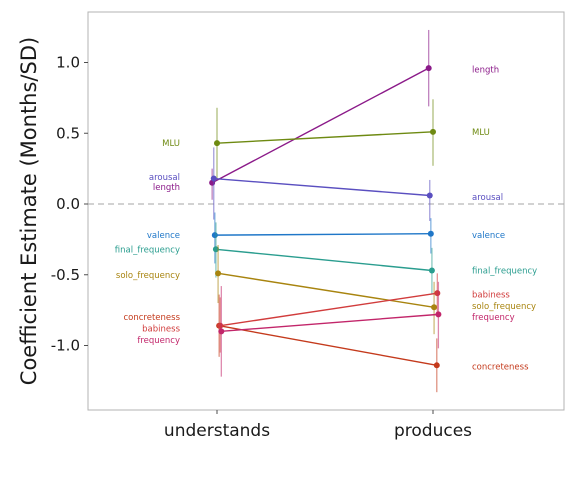 This screenshot has height=485, width=576. Describe the element at coordinates (431, 270) in the screenshot. I see `point-final-frequency-produces` at that location.